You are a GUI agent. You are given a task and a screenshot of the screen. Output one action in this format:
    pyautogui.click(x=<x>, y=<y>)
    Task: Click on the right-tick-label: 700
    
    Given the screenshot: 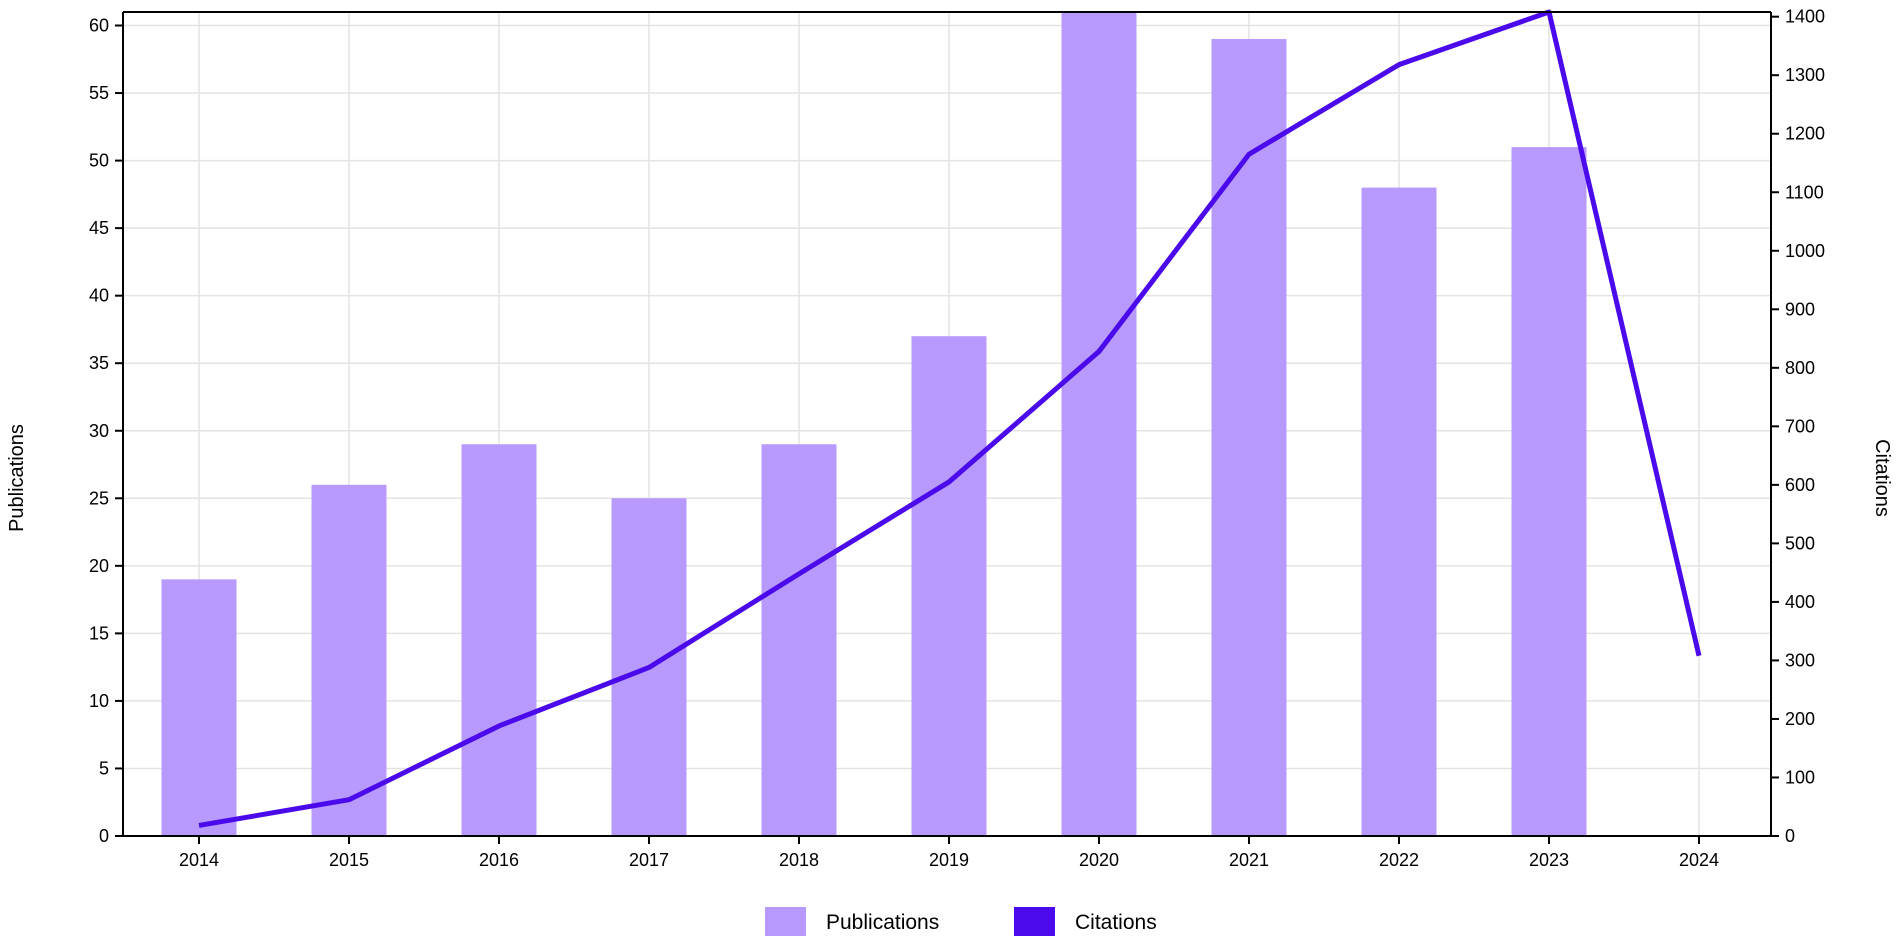 What is the action you would take?
    pyautogui.click(x=1800, y=426)
    